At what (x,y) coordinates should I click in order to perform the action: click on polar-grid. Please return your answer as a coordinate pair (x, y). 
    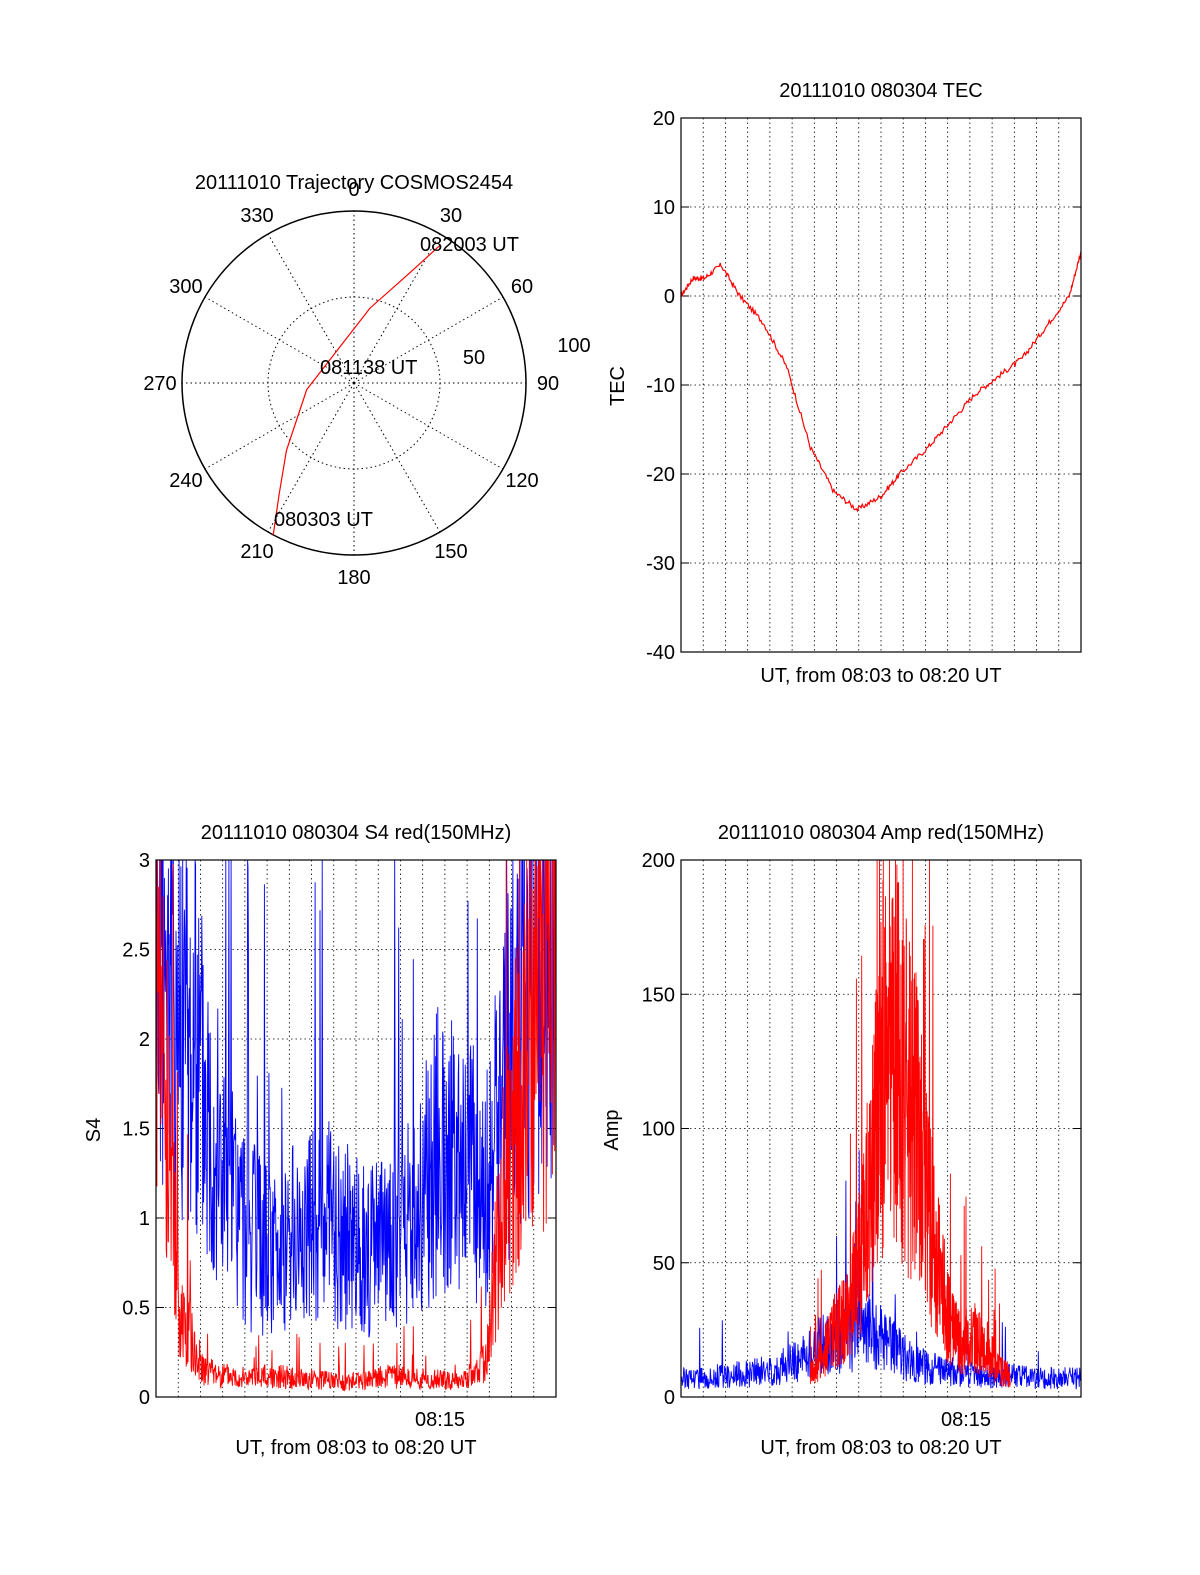
    Looking at the image, I should click on (354, 383).